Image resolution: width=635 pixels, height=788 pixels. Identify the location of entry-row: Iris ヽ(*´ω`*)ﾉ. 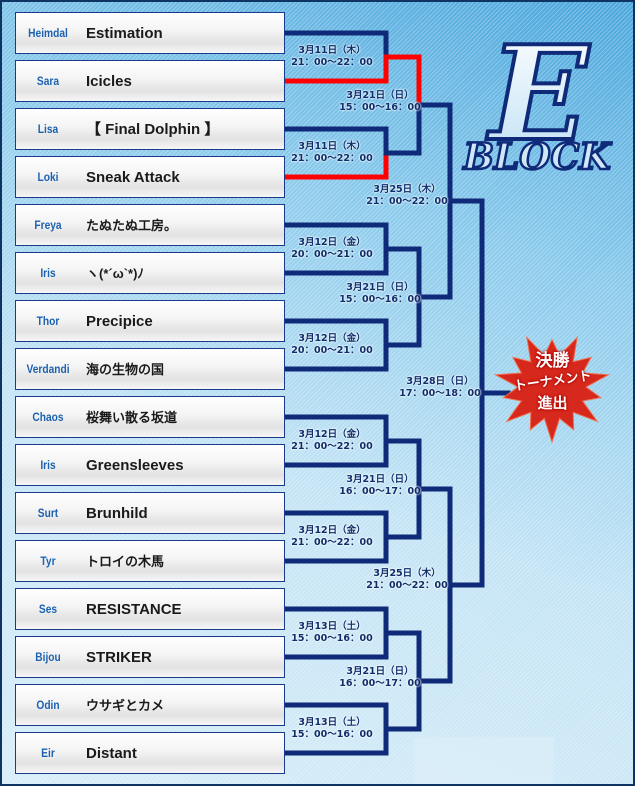
(150, 273).